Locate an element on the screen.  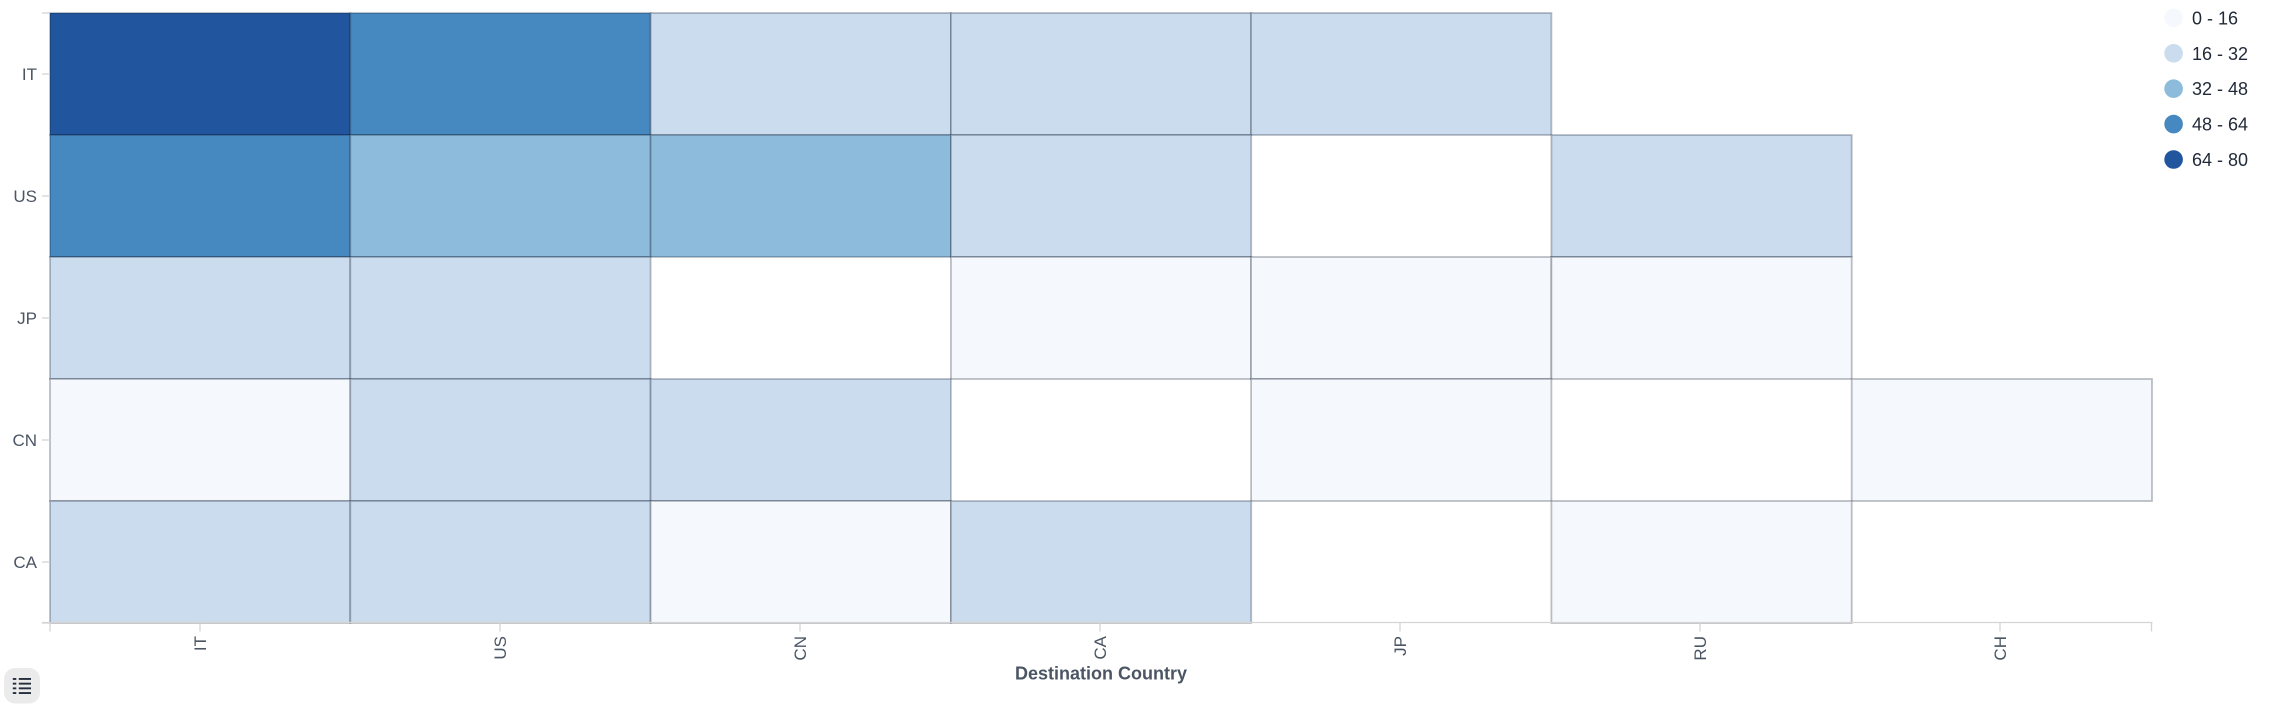
svg-text: 16 - 32 is located at coordinates (2220, 54).